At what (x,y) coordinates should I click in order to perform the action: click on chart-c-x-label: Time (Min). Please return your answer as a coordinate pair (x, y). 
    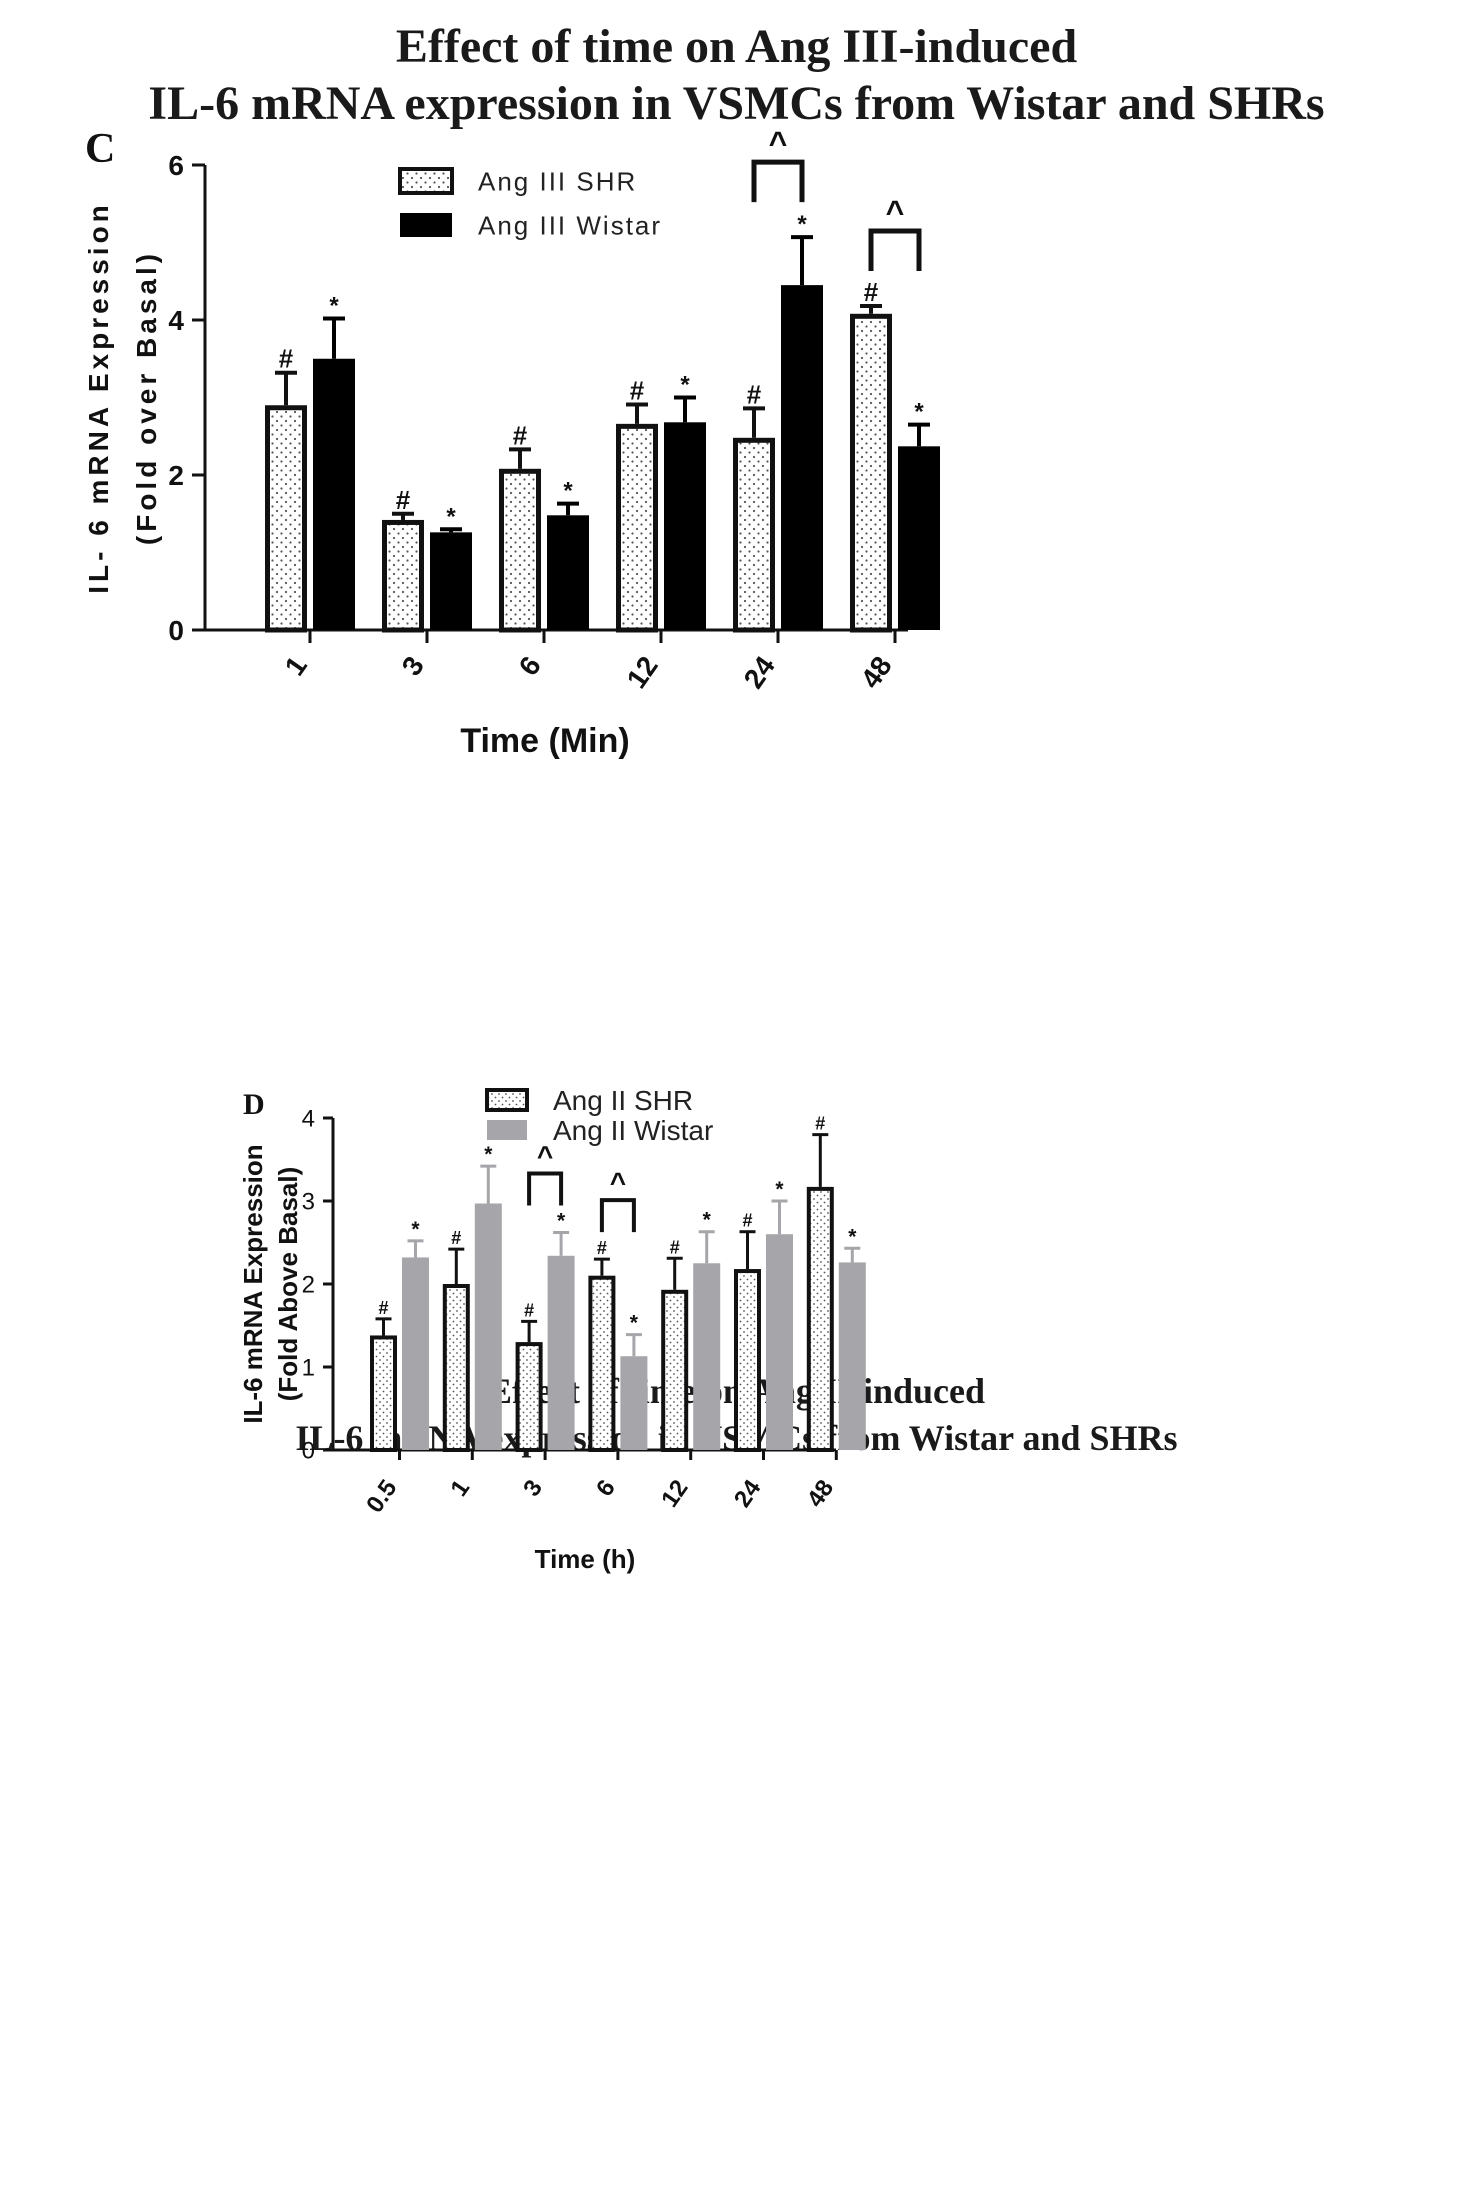
    Looking at the image, I should click on (544, 741).